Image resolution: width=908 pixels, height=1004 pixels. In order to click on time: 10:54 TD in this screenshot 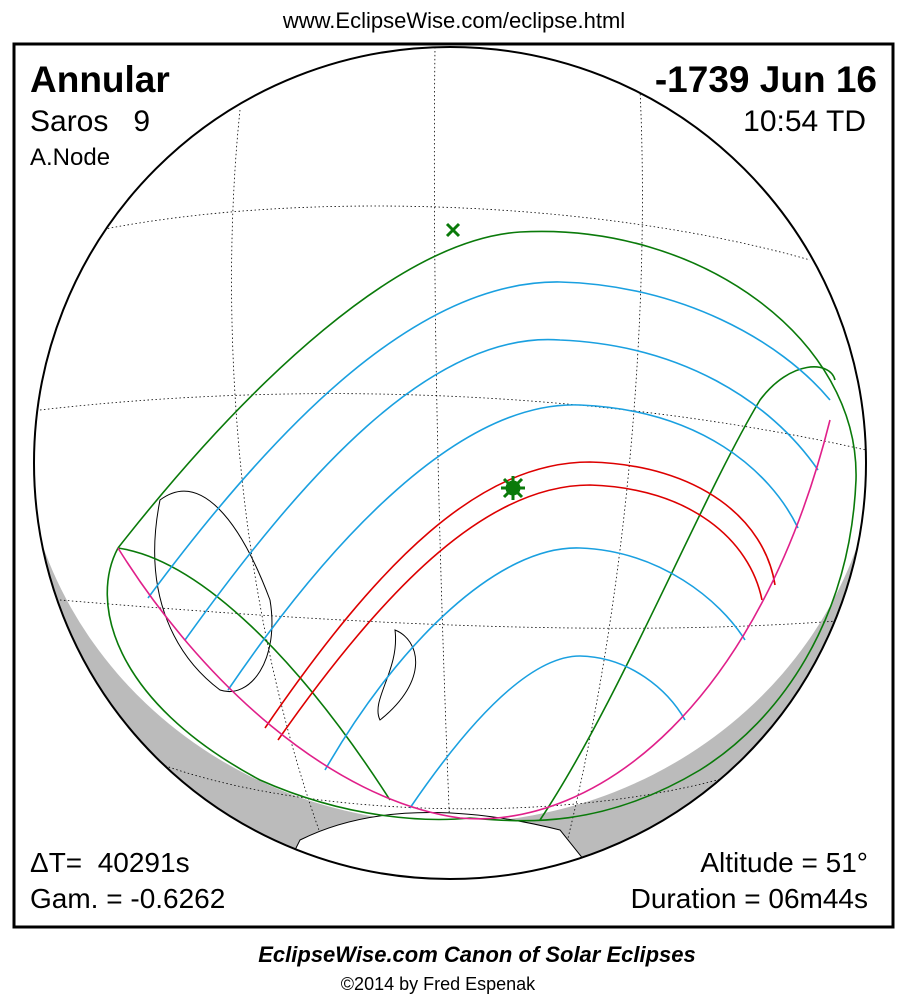, I will do `click(804, 121)`.